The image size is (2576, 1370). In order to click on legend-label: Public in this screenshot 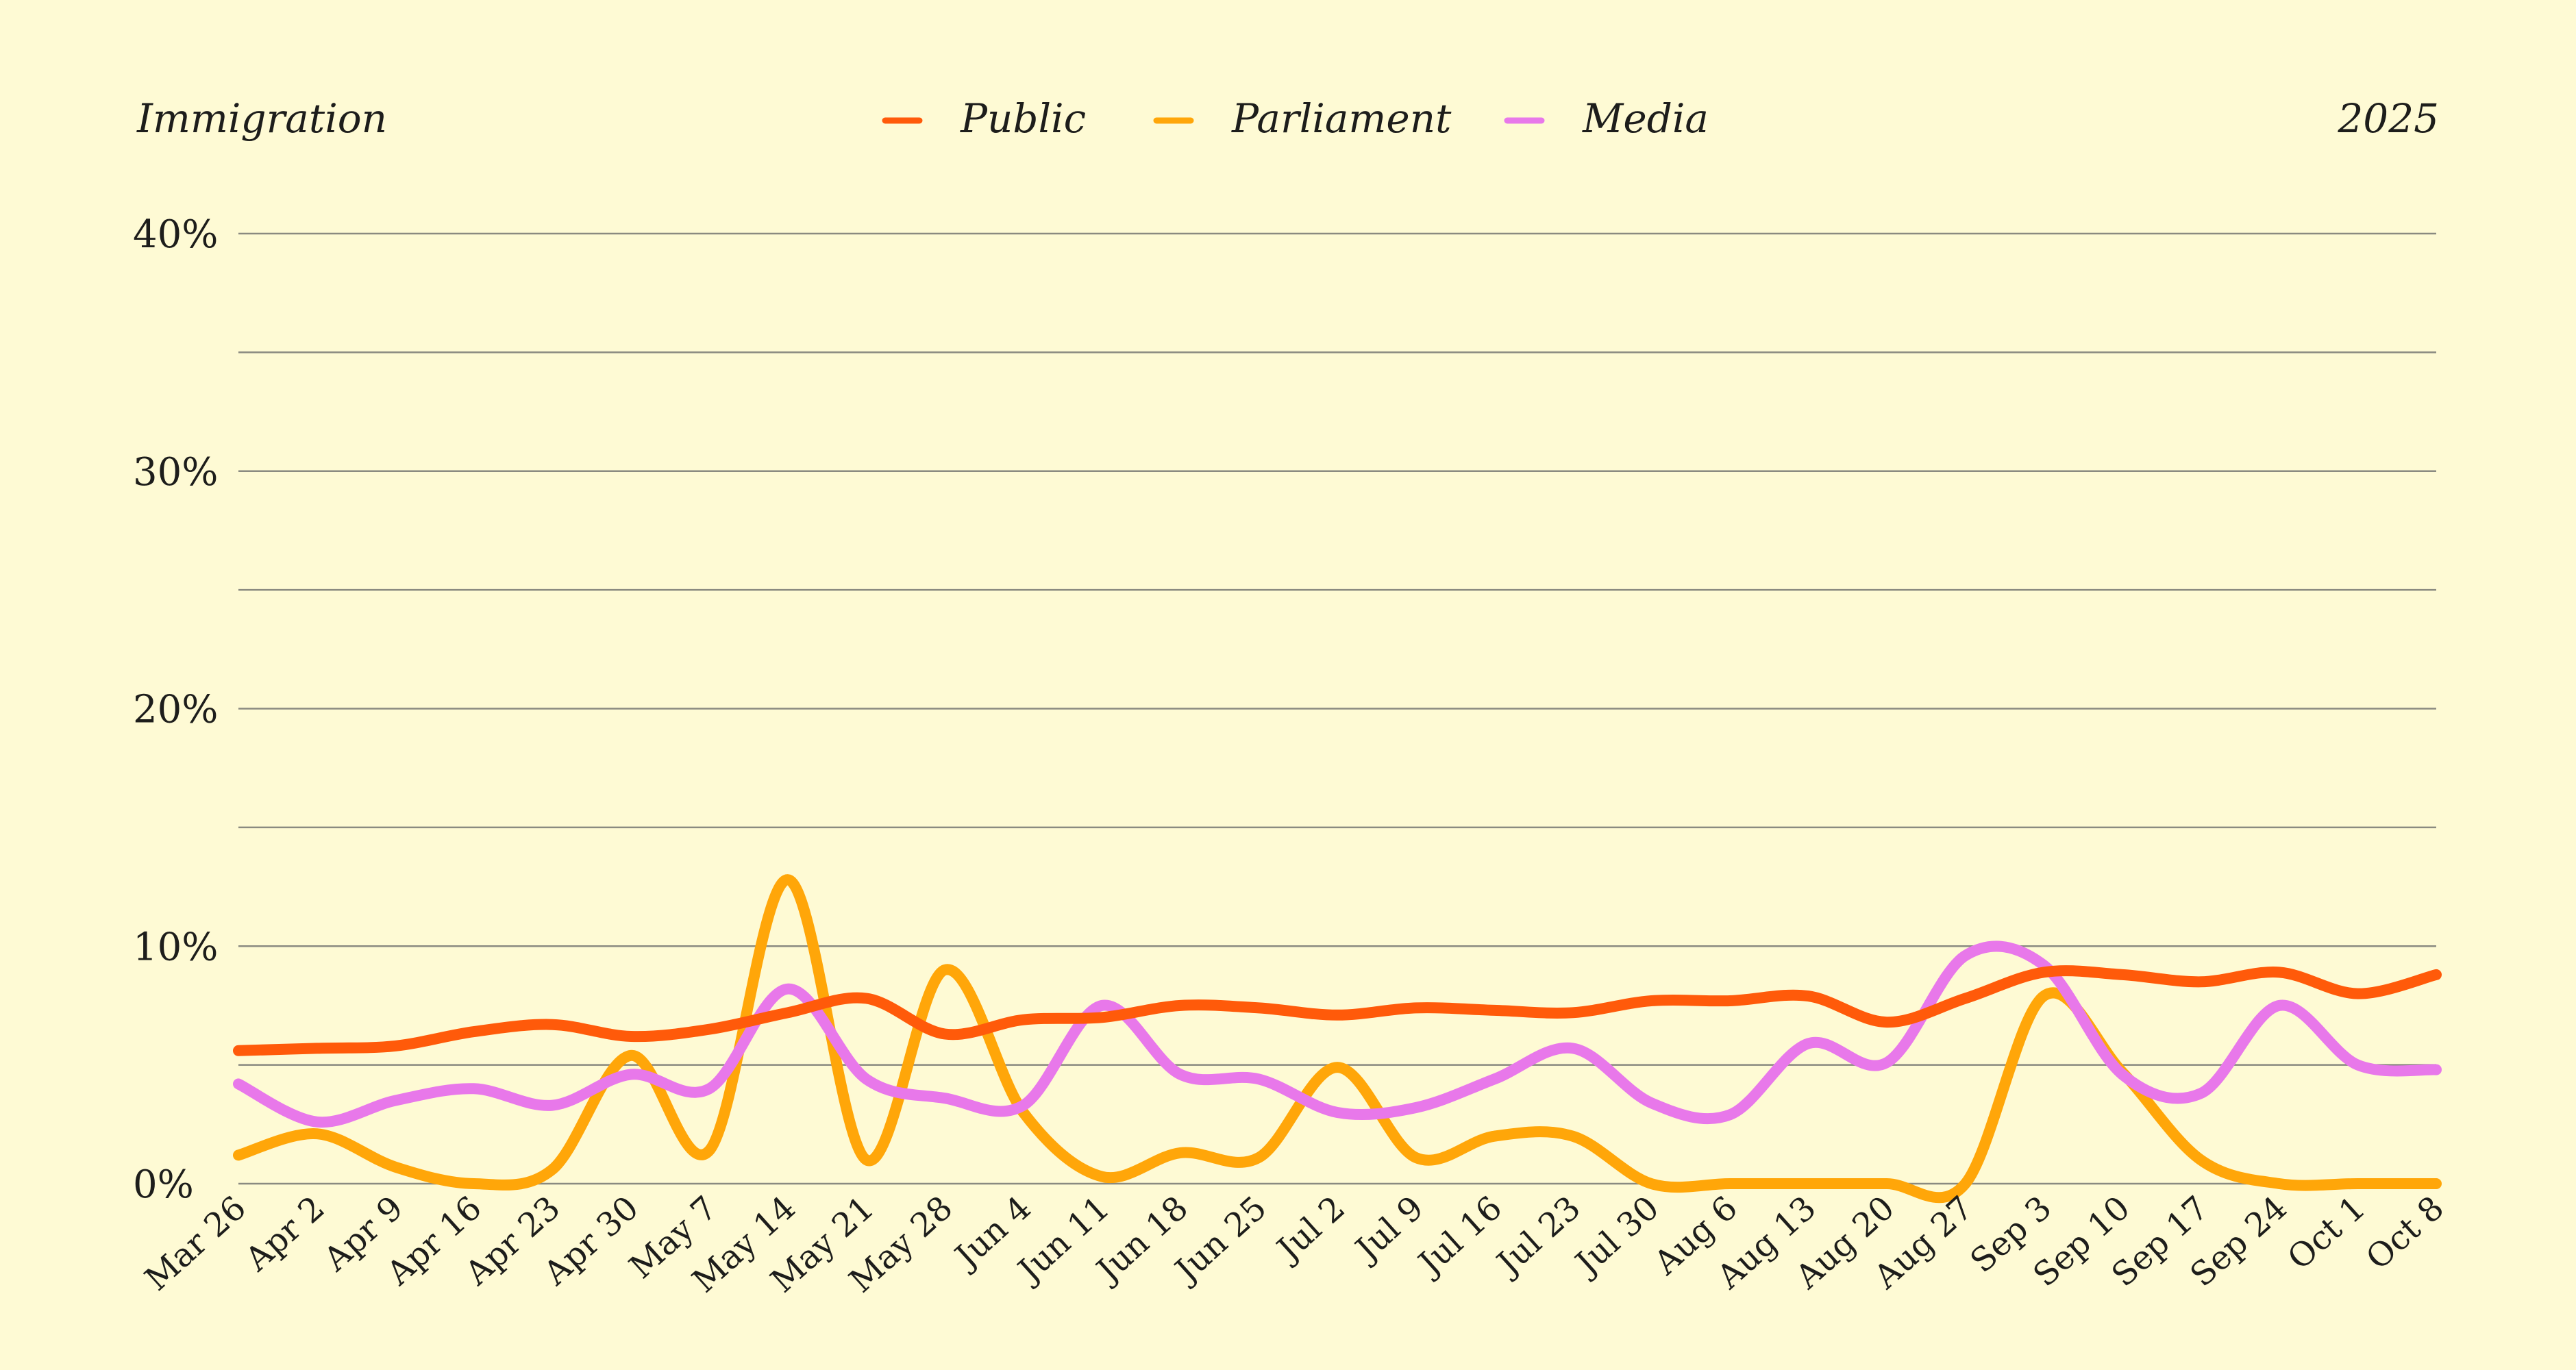, I will do `click(1023, 119)`.